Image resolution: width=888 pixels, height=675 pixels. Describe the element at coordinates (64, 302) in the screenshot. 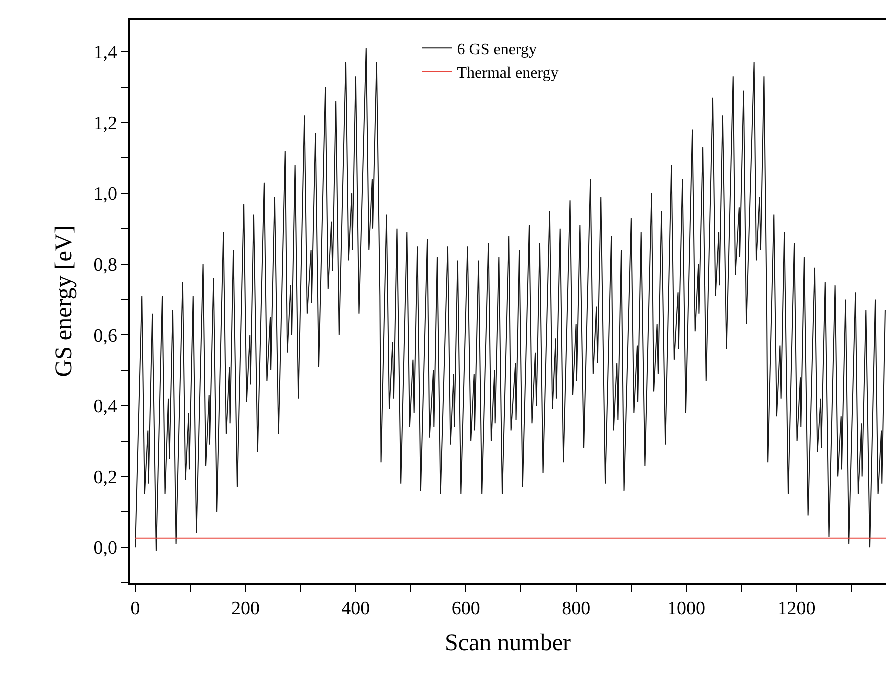

I see `y-axis-title: GS energy [eV]` at that location.